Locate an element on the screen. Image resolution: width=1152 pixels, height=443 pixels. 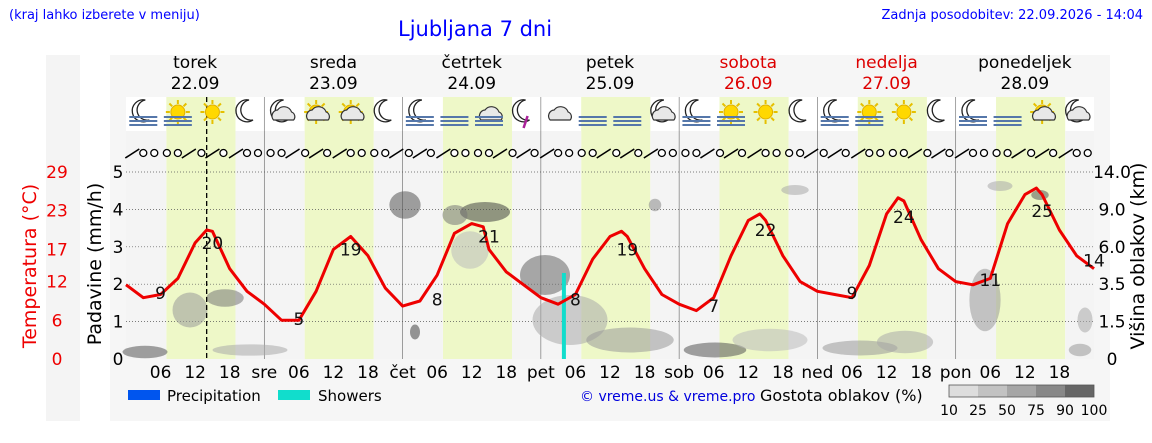
precipitation-tick: 5 is located at coordinates (118, 173).